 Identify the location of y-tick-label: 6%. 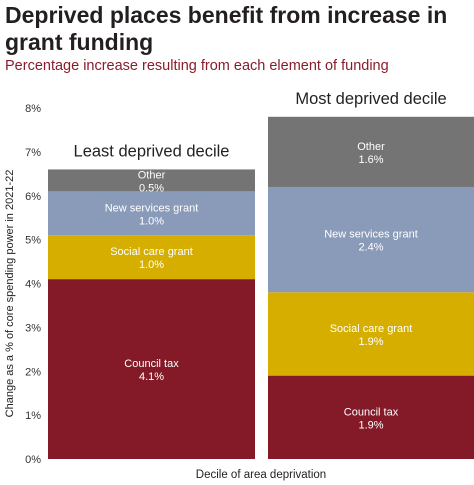
(33, 197).